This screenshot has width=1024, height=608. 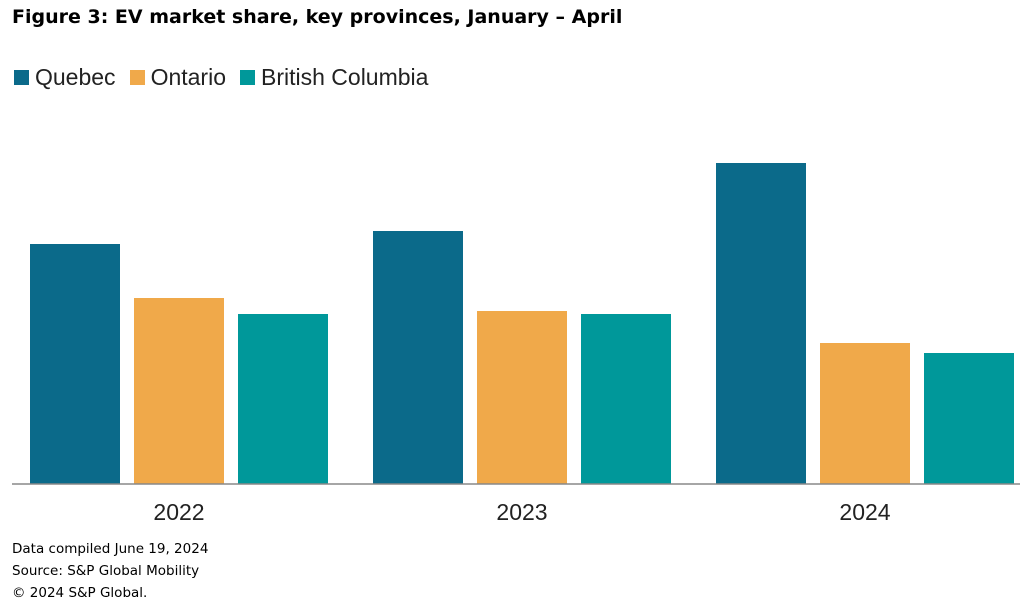 What do you see at coordinates (626, 399) in the screenshot?
I see `bar-british-columbia-2023` at bounding box center [626, 399].